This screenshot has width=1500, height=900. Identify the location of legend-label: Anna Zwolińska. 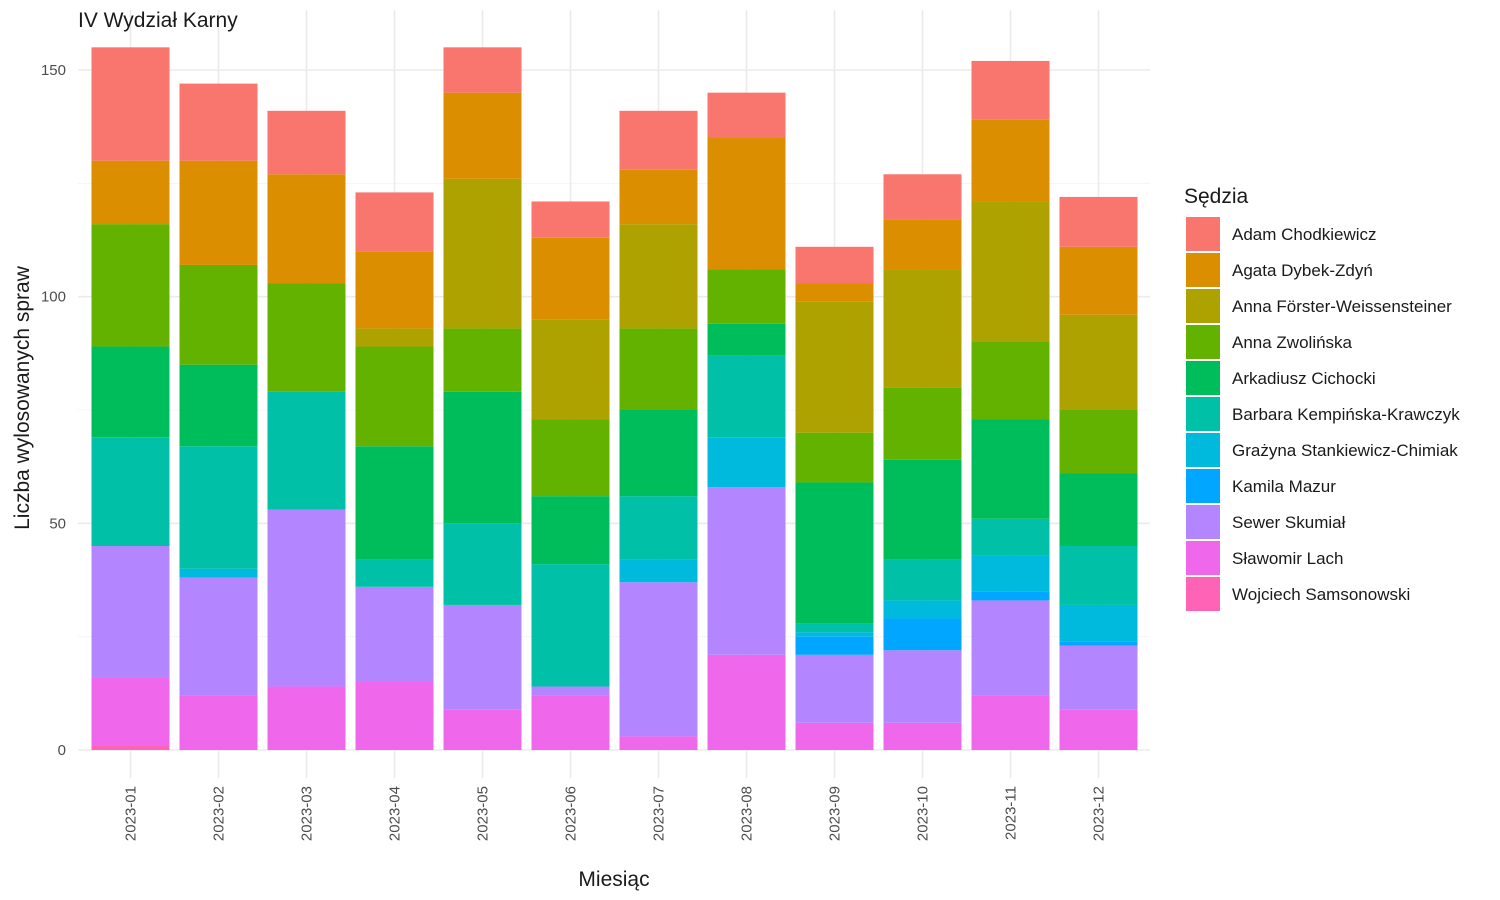
(1292, 342).